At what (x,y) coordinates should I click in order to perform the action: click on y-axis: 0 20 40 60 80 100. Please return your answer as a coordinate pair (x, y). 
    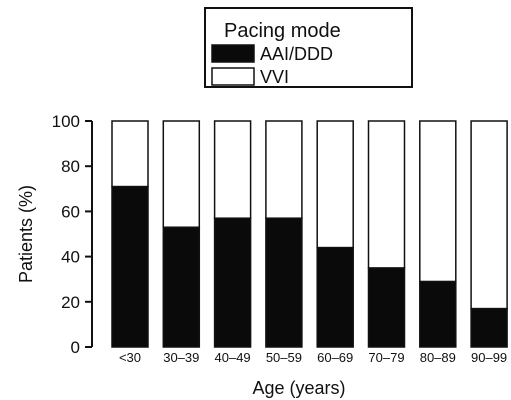
    Looking at the image, I should click on (72, 234).